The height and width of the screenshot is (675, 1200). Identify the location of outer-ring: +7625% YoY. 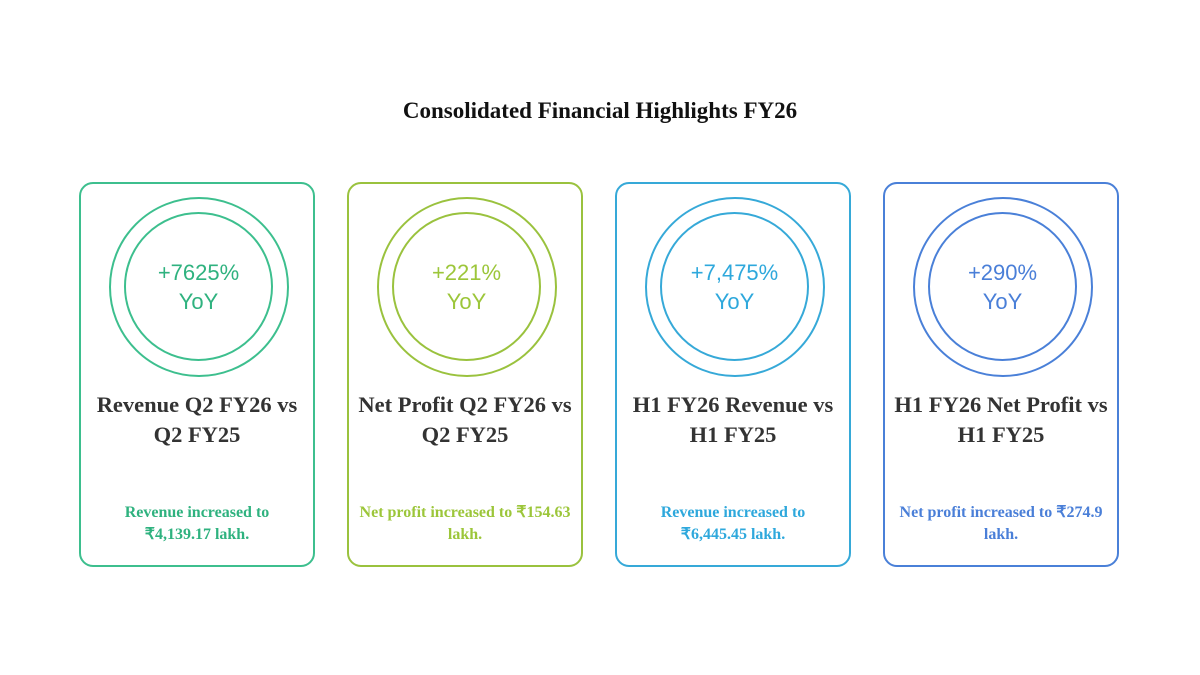
(199, 287).